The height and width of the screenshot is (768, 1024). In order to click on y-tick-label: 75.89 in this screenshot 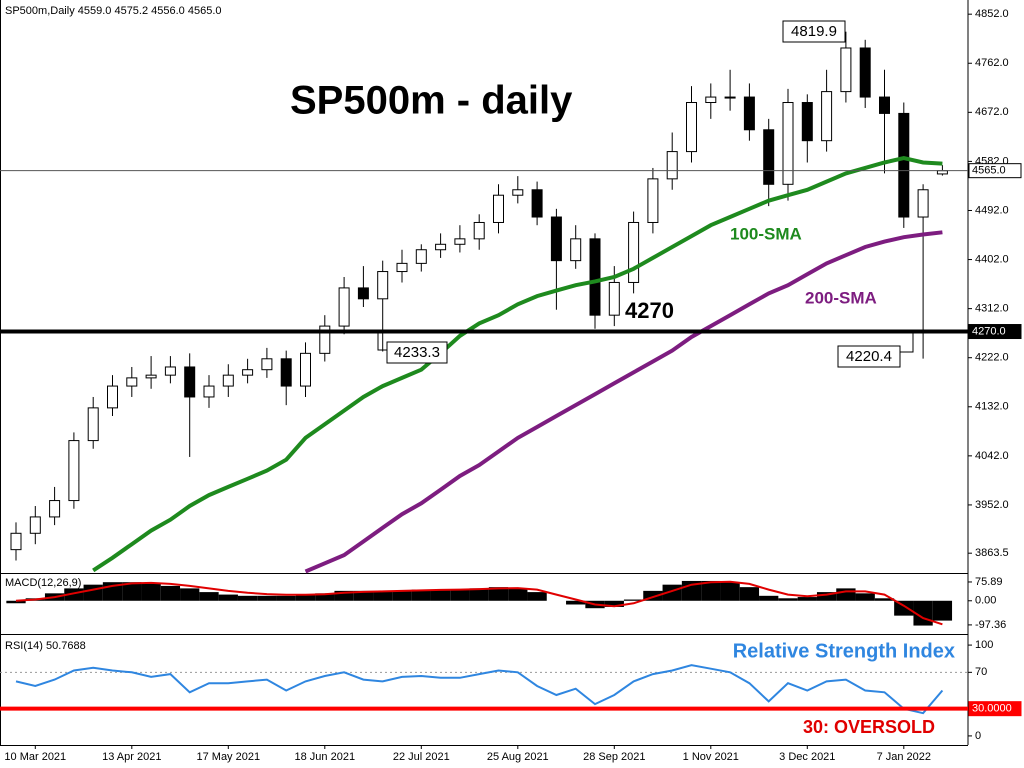, I will do `click(989, 582)`.